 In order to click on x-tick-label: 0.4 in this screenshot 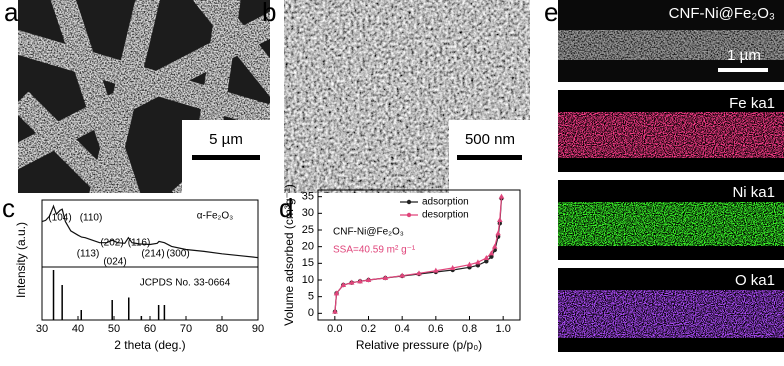, I will do `click(402, 329)`.